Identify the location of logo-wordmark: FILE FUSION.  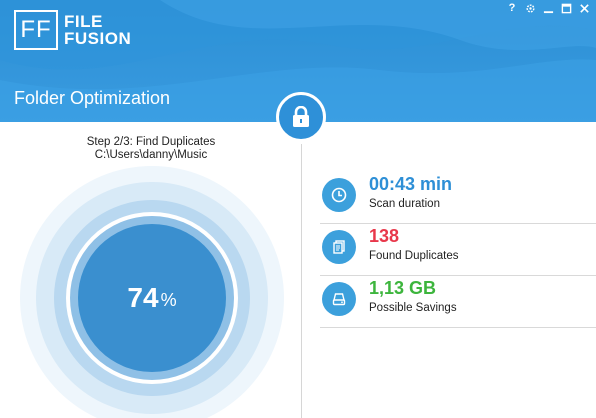
(97, 30).